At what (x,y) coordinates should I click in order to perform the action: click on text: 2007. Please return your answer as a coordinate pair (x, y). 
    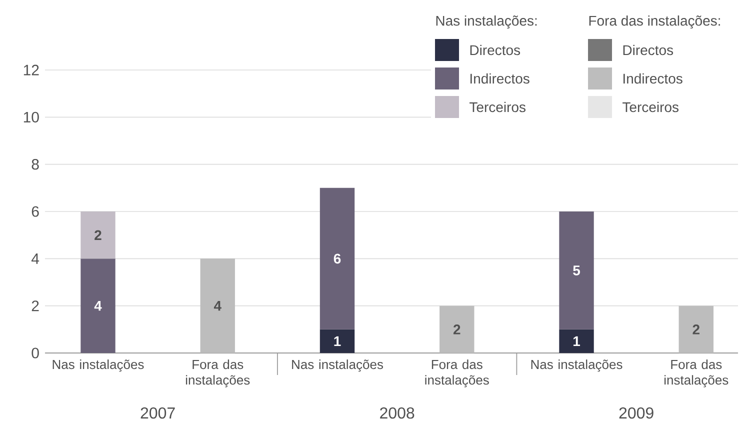
    Looking at the image, I should click on (157, 413).